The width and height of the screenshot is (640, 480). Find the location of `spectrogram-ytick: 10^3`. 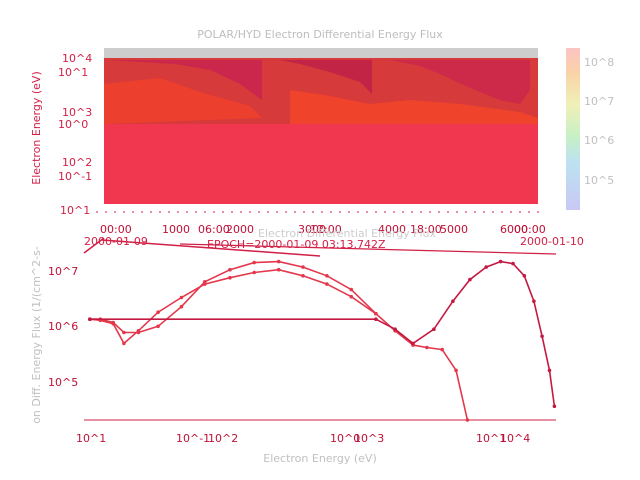

spectrogram-ytick: 10^3 is located at coordinates (77, 112).